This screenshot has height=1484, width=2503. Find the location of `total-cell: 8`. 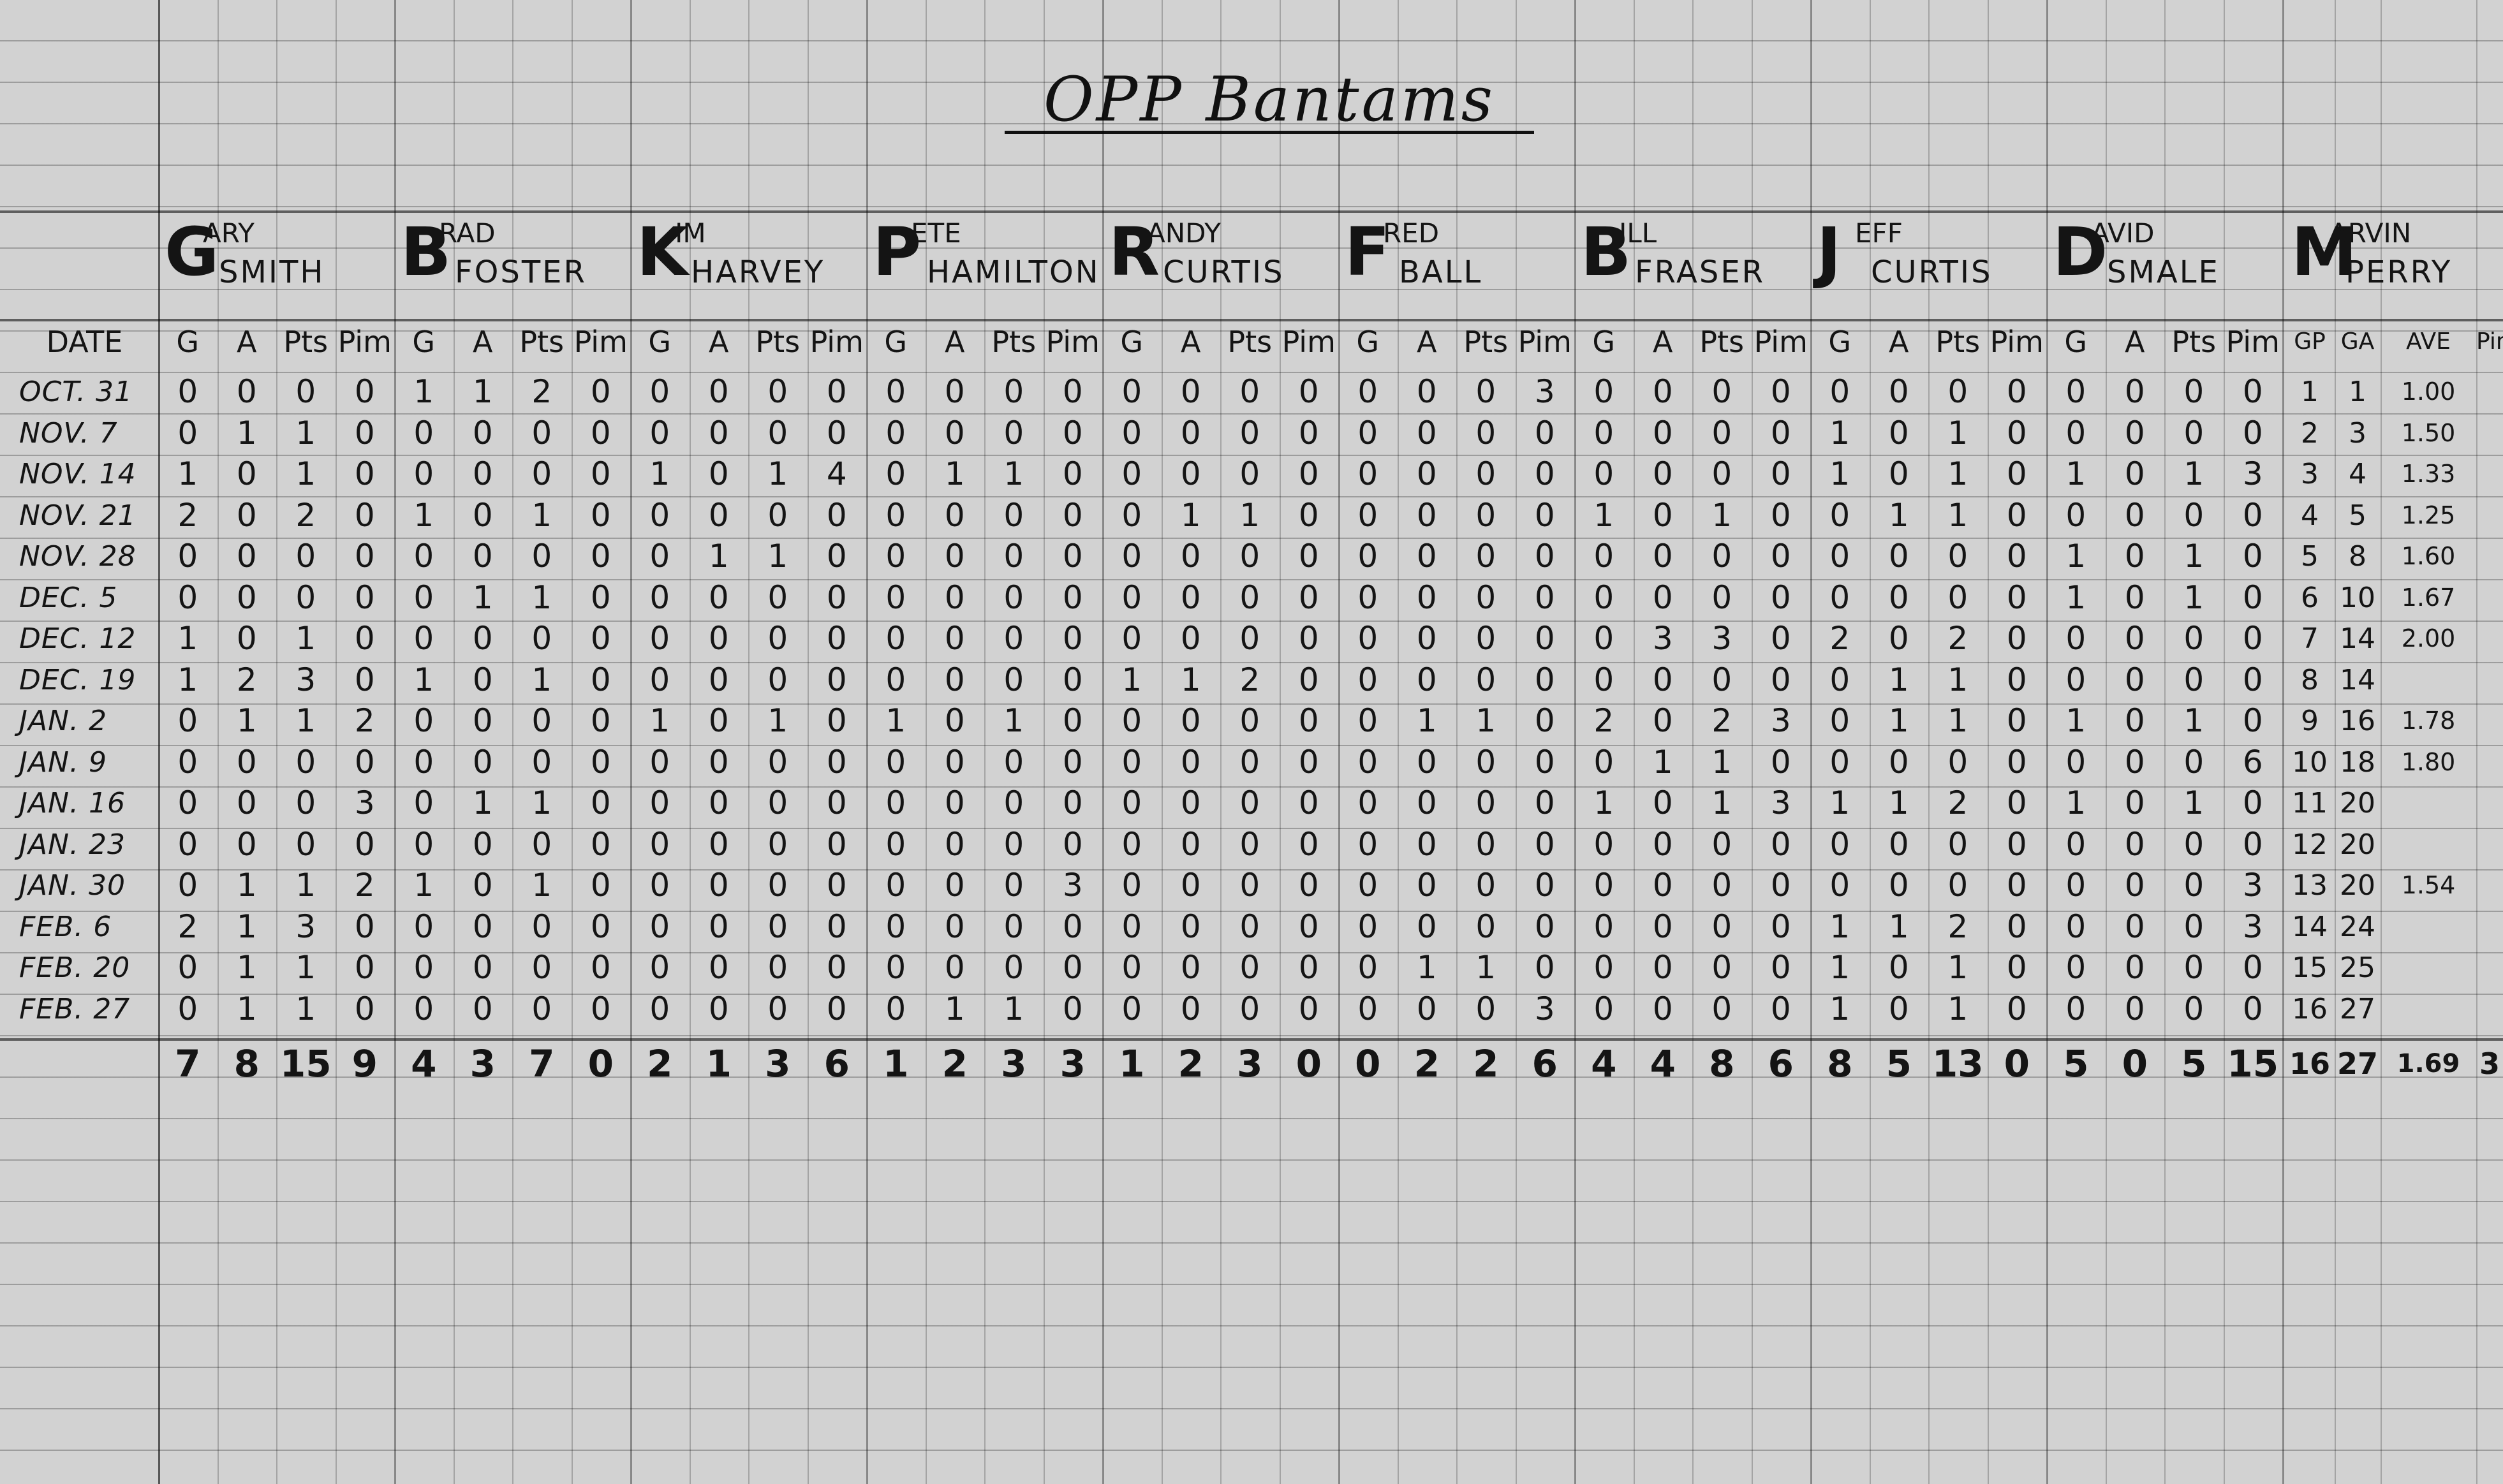

total-cell: 8 is located at coordinates (246, 1063).